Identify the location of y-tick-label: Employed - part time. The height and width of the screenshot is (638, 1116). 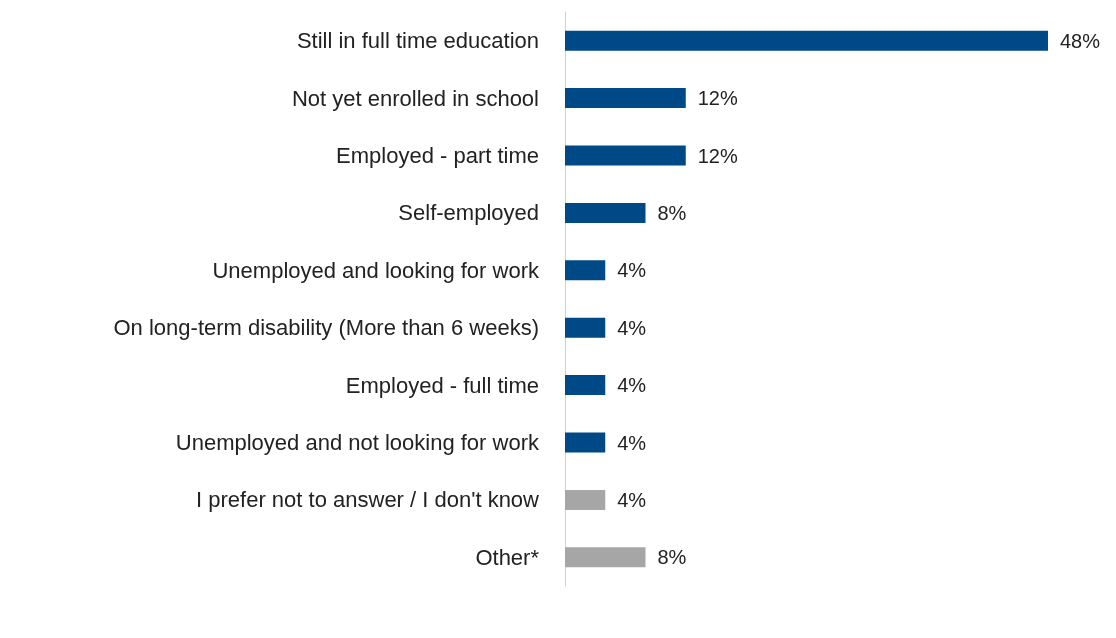
(437, 155).